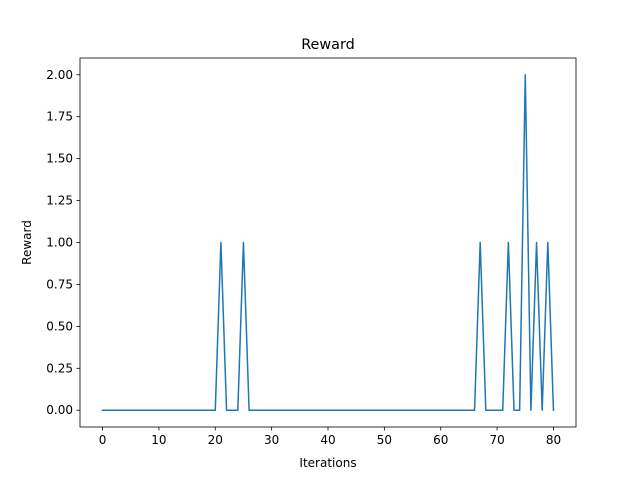 This screenshot has height=480, width=640. What do you see at coordinates (27, 242) in the screenshot?
I see `y-axis-label: Reward` at bounding box center [27, 242].